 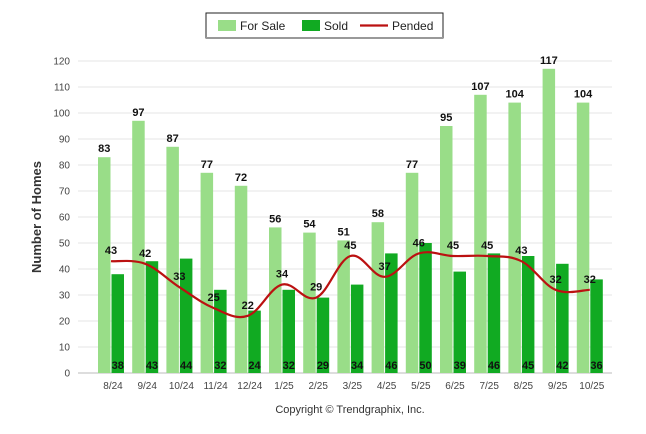 I want to click on y-tick-label: 60, so click(x=65, y=218).